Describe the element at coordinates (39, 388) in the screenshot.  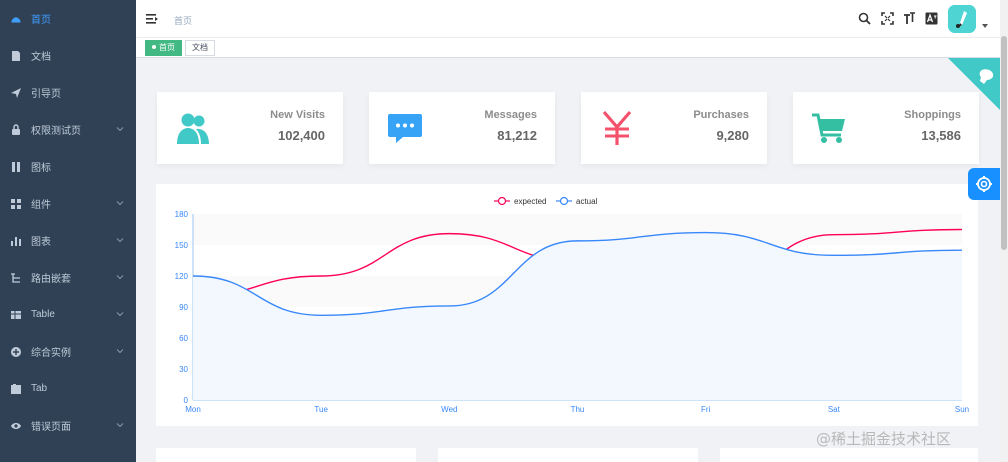
I see `sidebar-item-label: Tab` at that location.